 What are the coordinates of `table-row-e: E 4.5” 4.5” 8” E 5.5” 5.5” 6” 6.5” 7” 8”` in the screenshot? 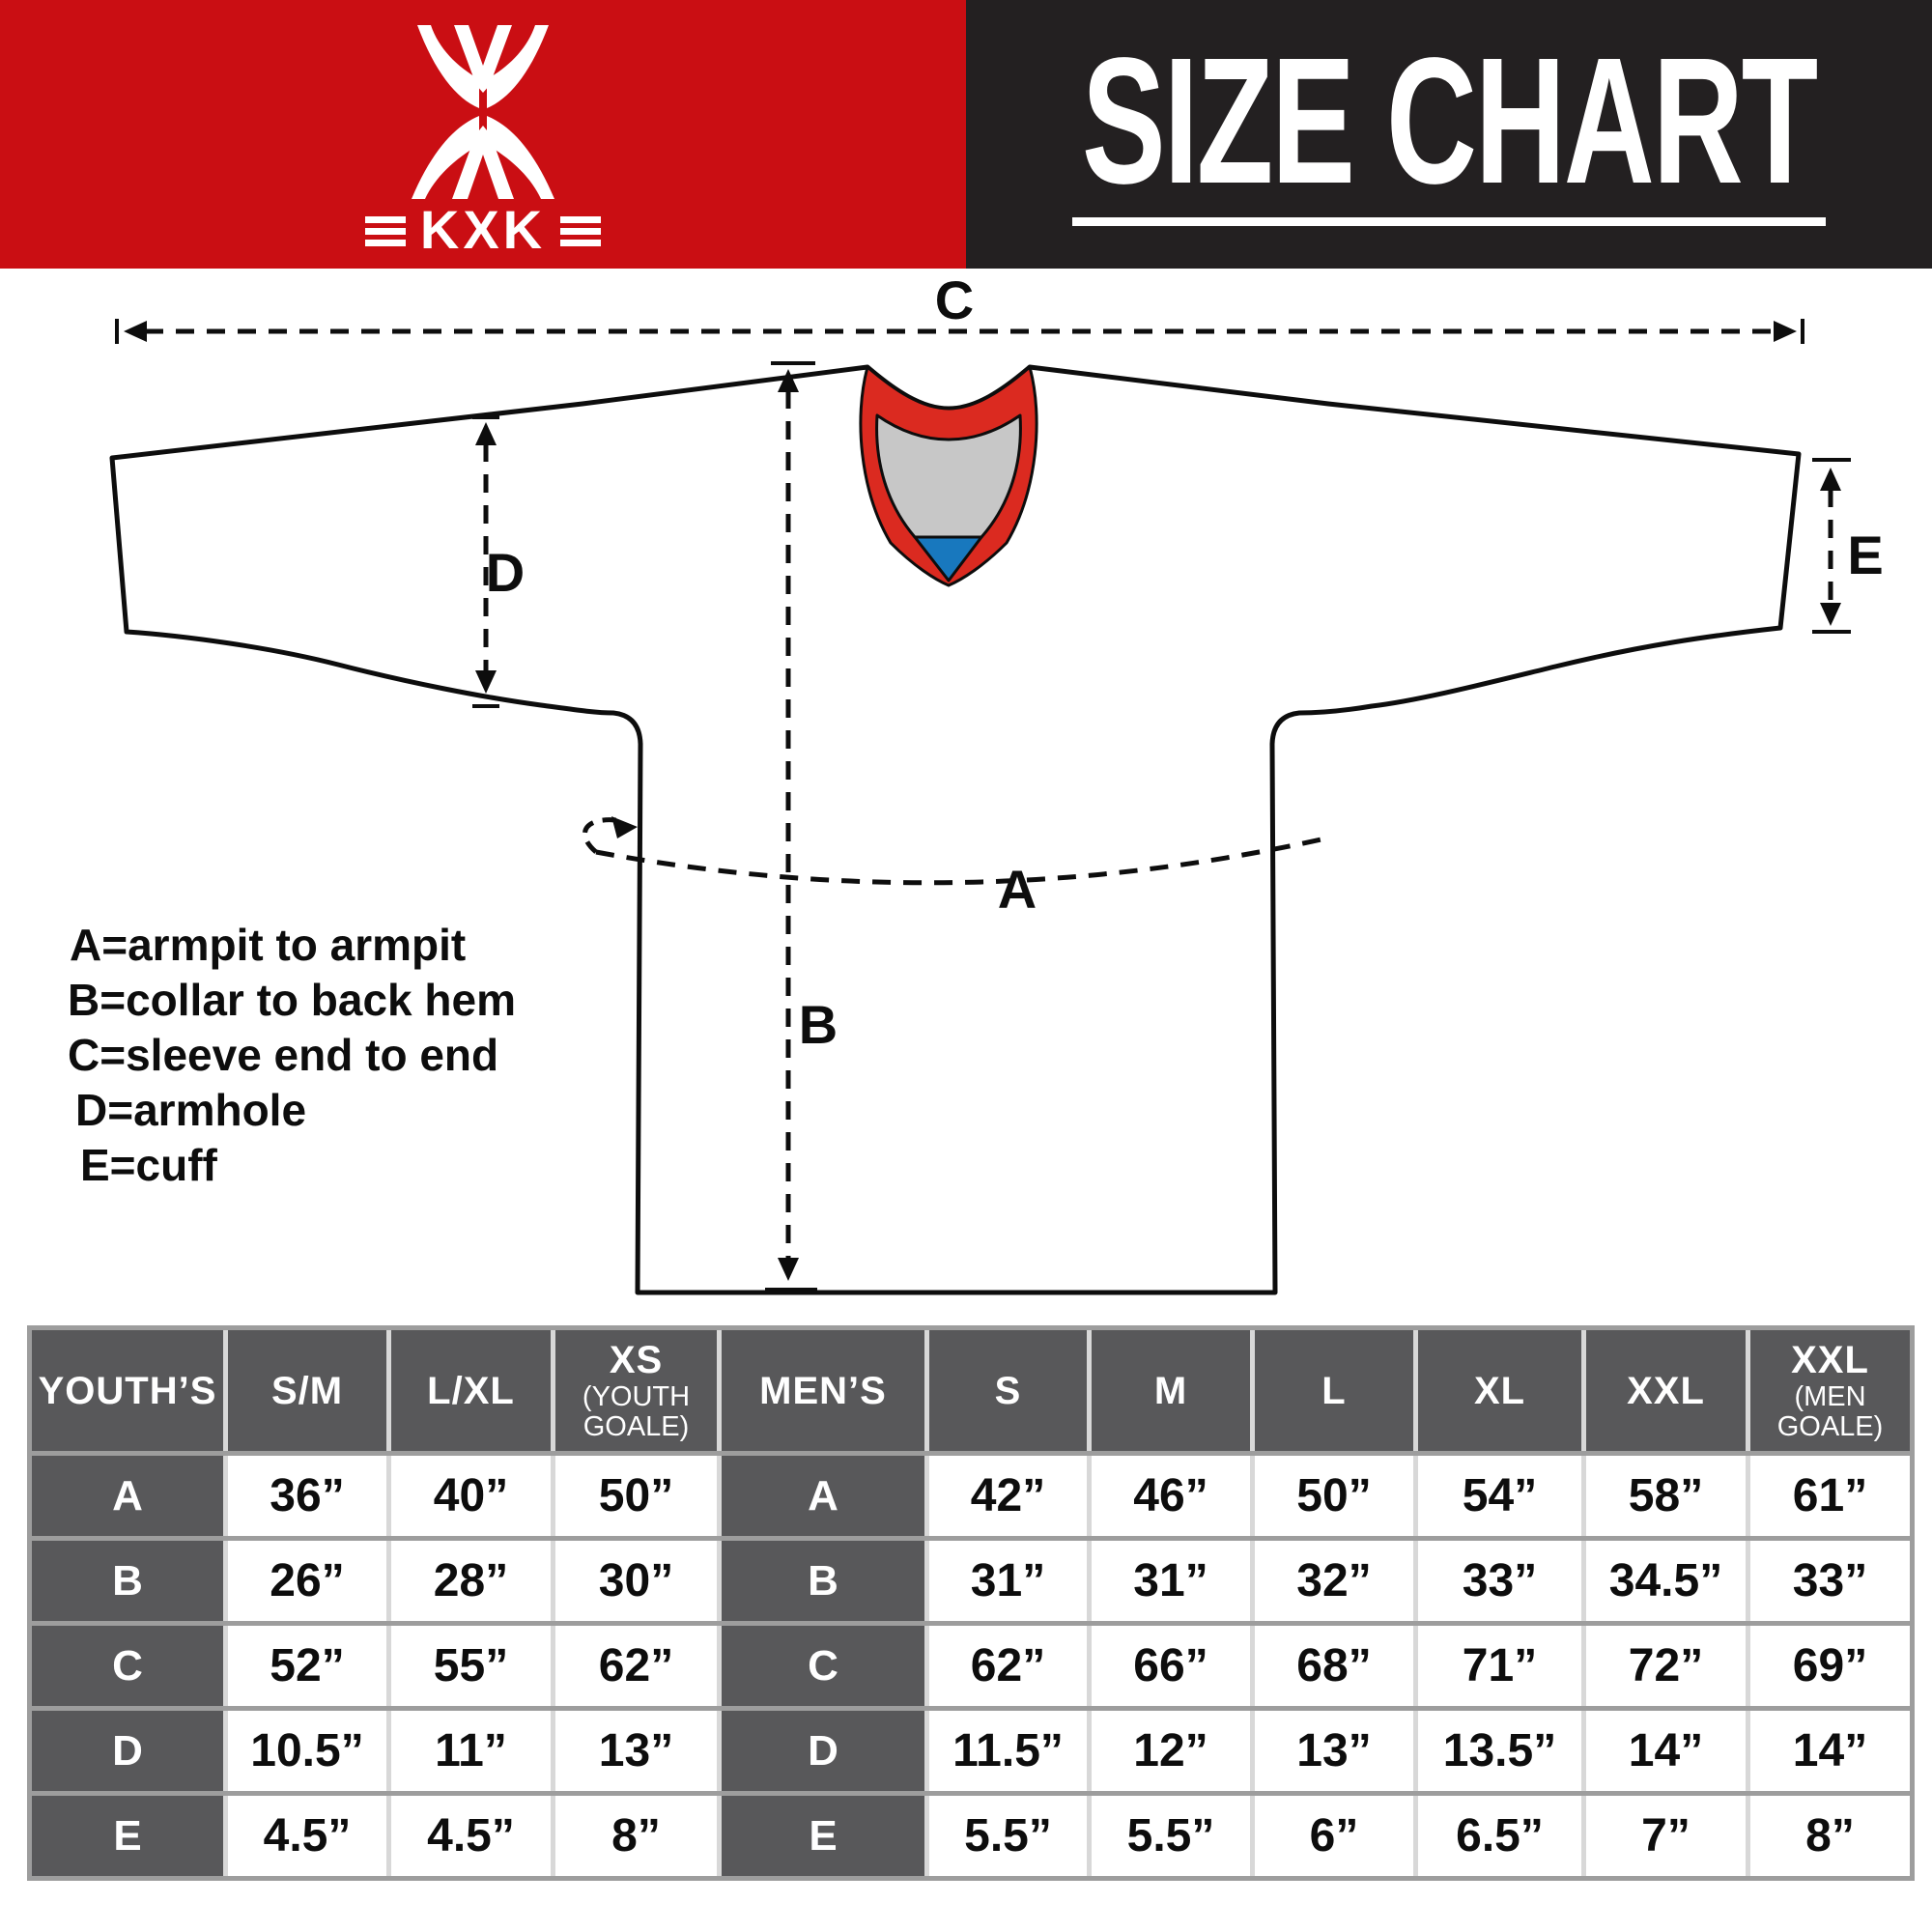 It's located at (971, 1836).